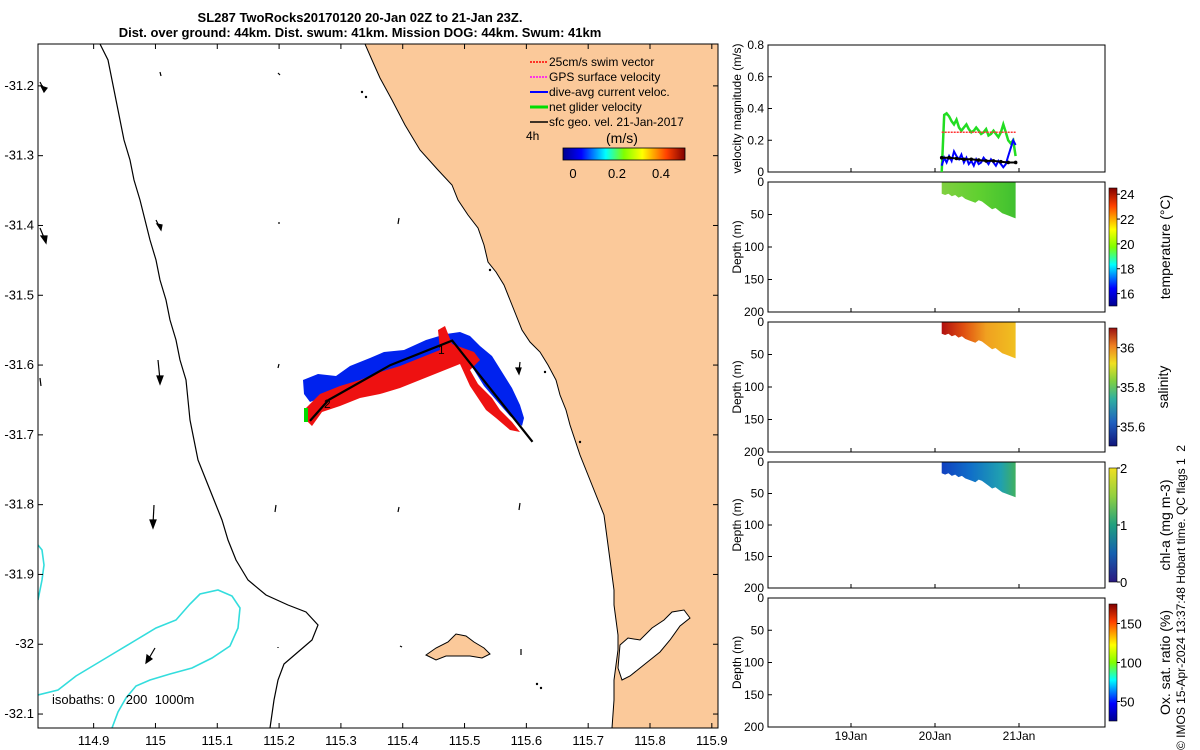 The width and height of the screenshot is (1200, 750). What do you see at coordinates (572, 173) in the screenshot?
I see `map-colorbar-tick-0: 0` at bounding box center [572, 173].